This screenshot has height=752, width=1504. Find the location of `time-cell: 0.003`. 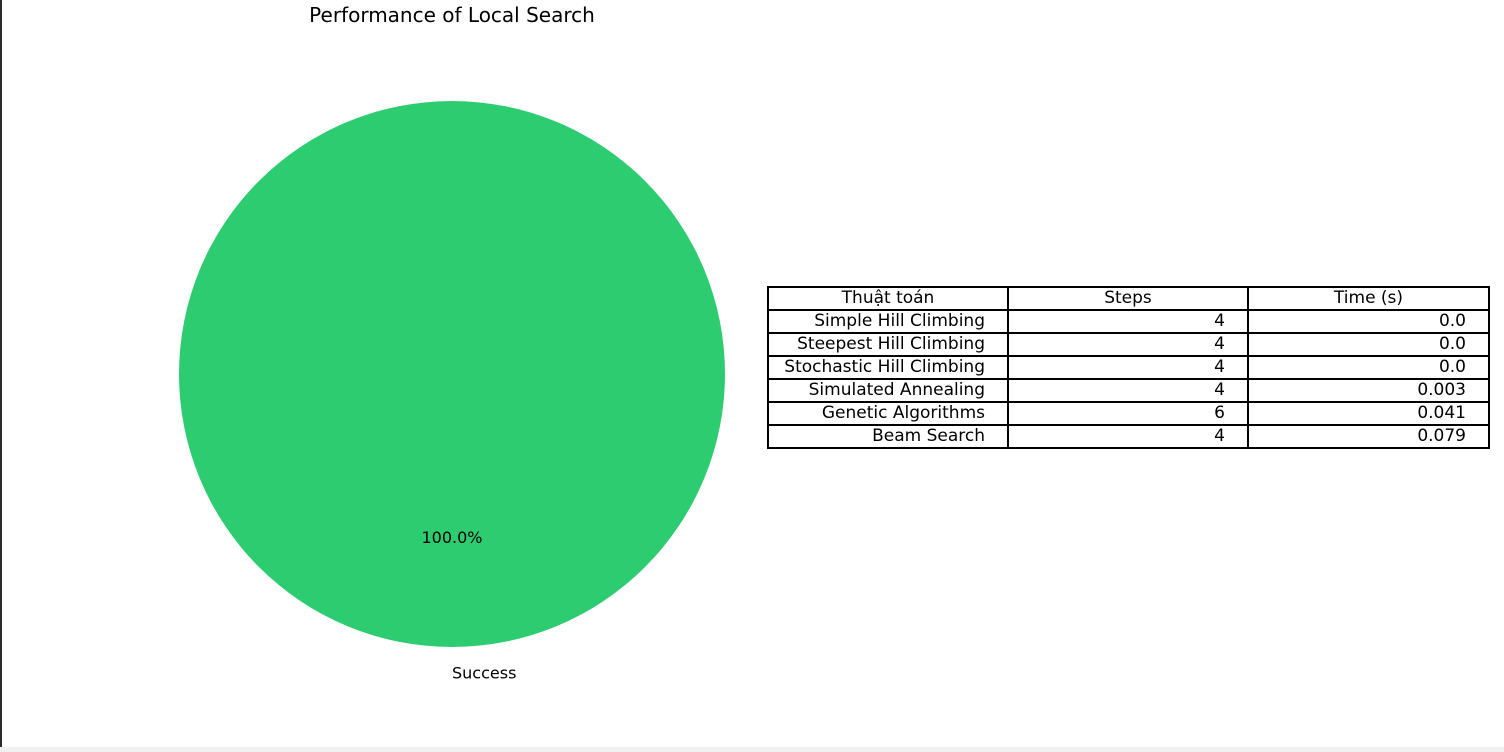

time-cell: 0.003 is located at coordinates (1368, 390).